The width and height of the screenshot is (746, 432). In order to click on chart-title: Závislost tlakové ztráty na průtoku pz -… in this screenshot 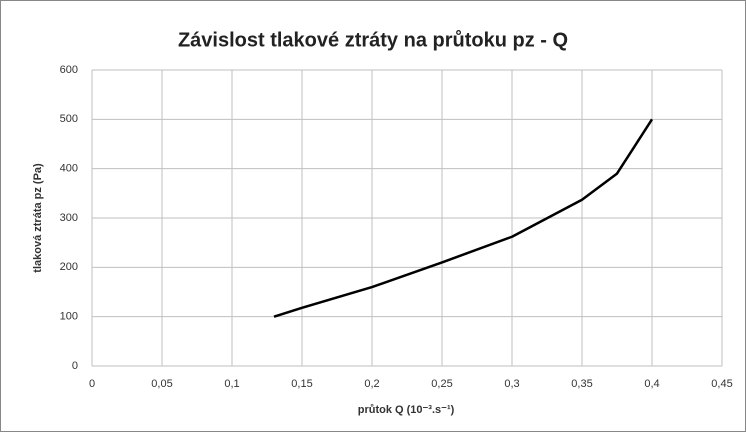, I will do `click(373, 40)`.